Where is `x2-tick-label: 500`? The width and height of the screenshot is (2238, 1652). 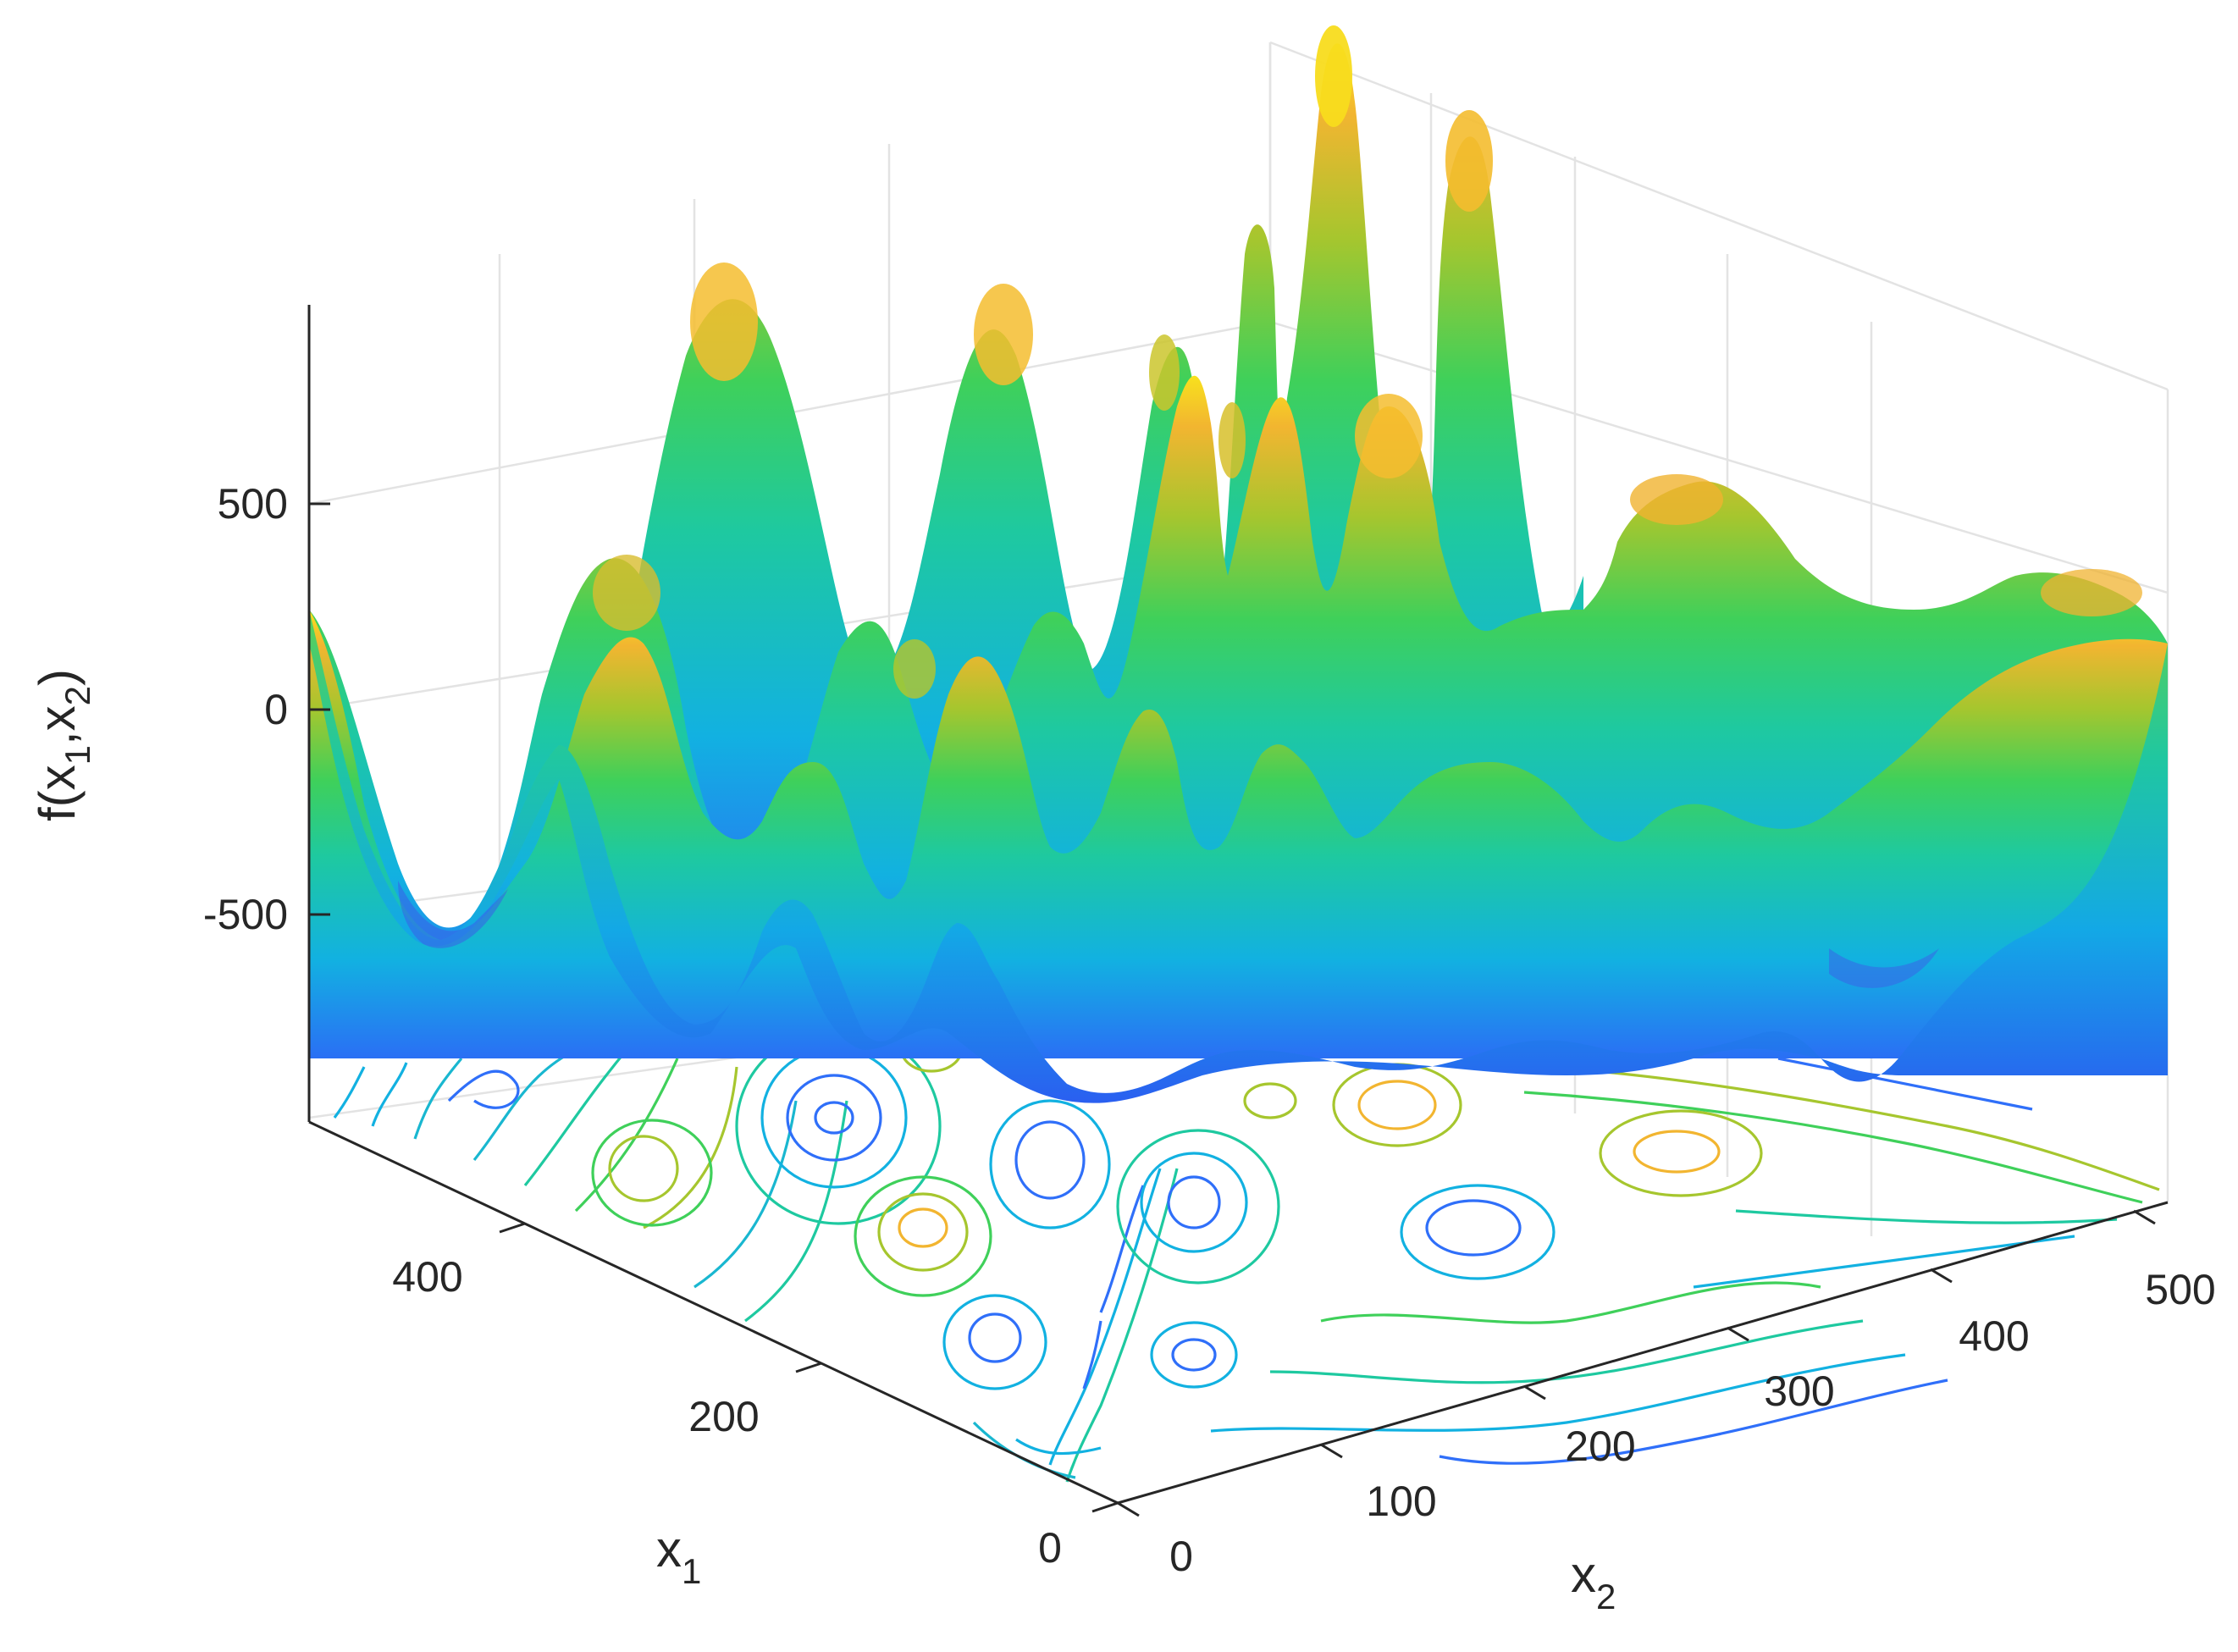
x2-tick-label: 500 is located at coordinates (2180, 1289).